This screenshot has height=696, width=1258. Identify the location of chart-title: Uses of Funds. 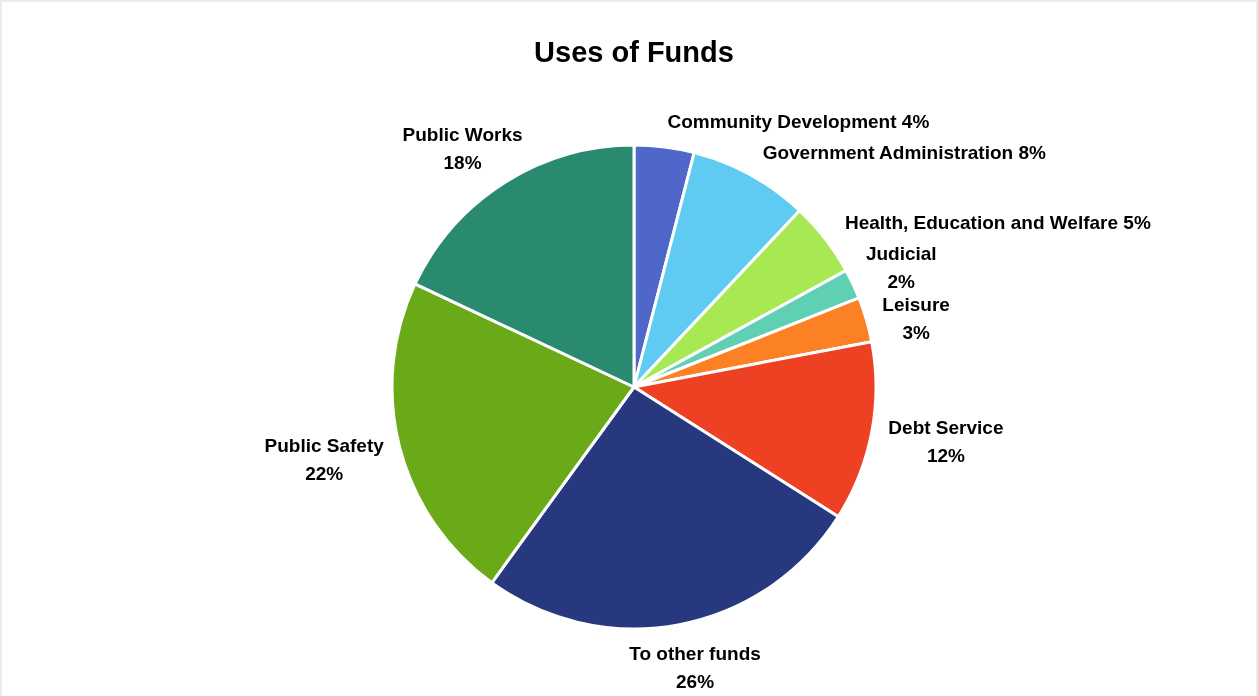
(634, 52).